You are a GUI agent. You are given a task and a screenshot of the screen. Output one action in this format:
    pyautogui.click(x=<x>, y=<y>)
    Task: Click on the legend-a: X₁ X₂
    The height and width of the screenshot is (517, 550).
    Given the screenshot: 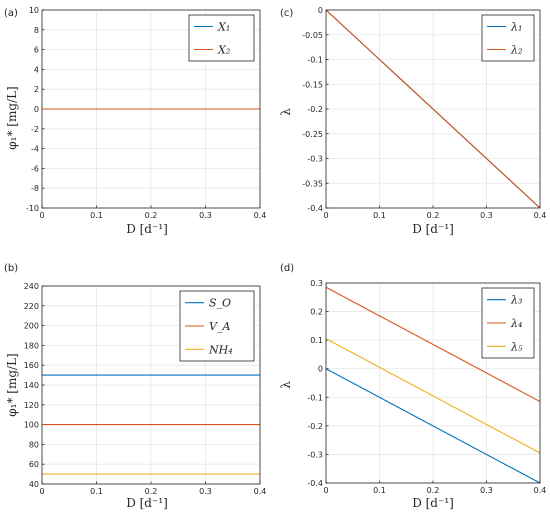 What is the action you would take?
    pyautogui.click(x=221, y=38)
    